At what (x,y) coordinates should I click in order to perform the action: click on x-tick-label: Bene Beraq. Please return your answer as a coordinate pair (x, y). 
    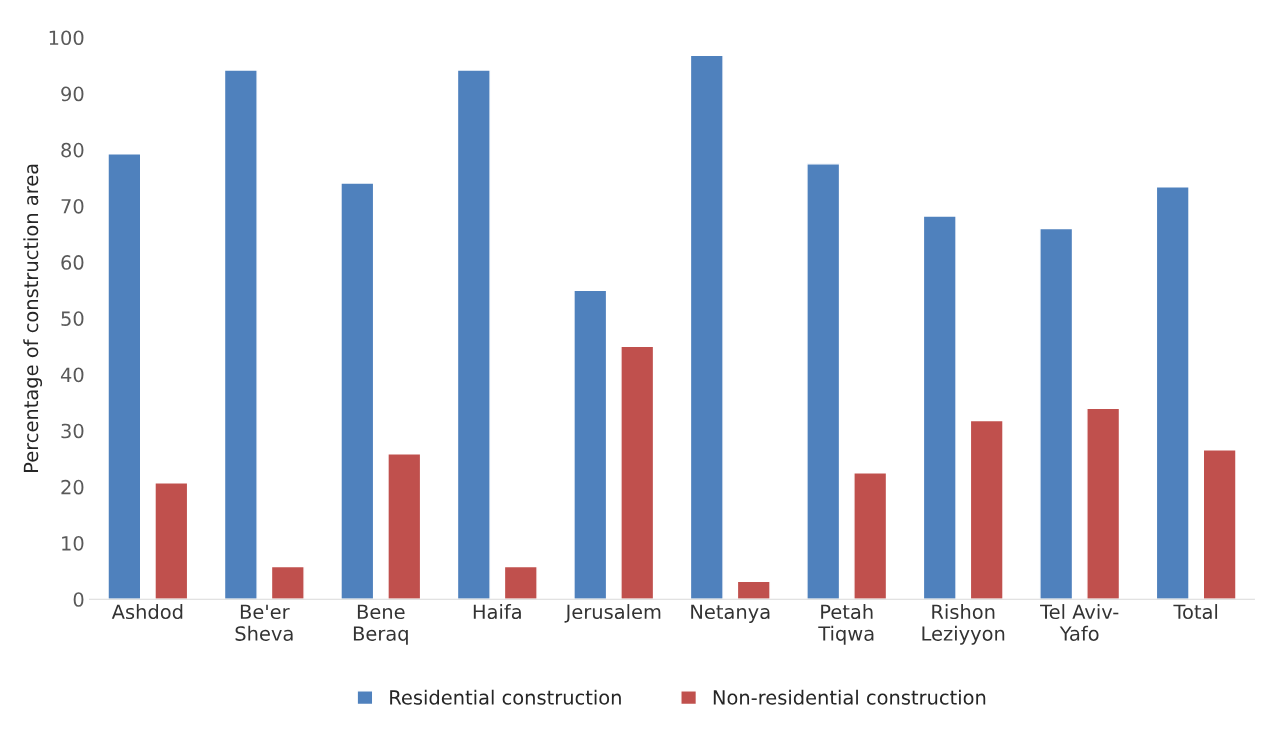
    Looking at the image, I should click on (380, 624).